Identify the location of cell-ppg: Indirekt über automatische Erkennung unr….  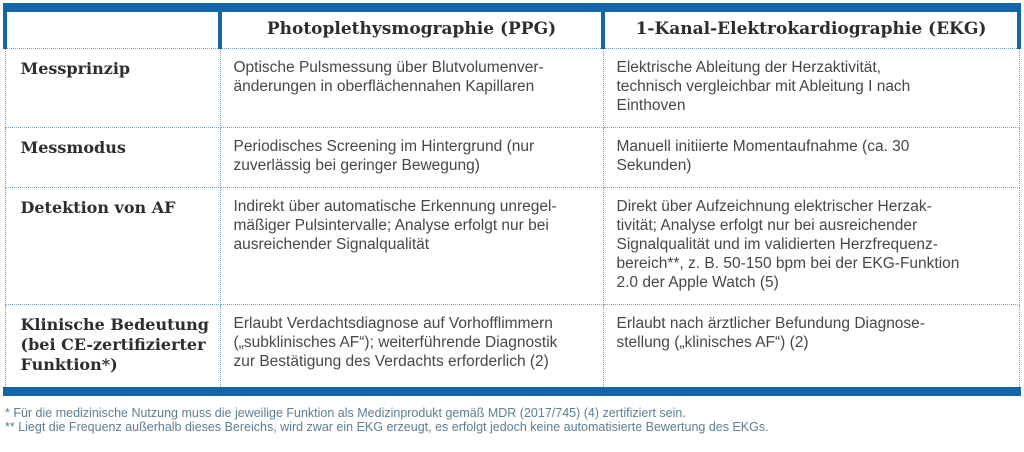
(411, 246).